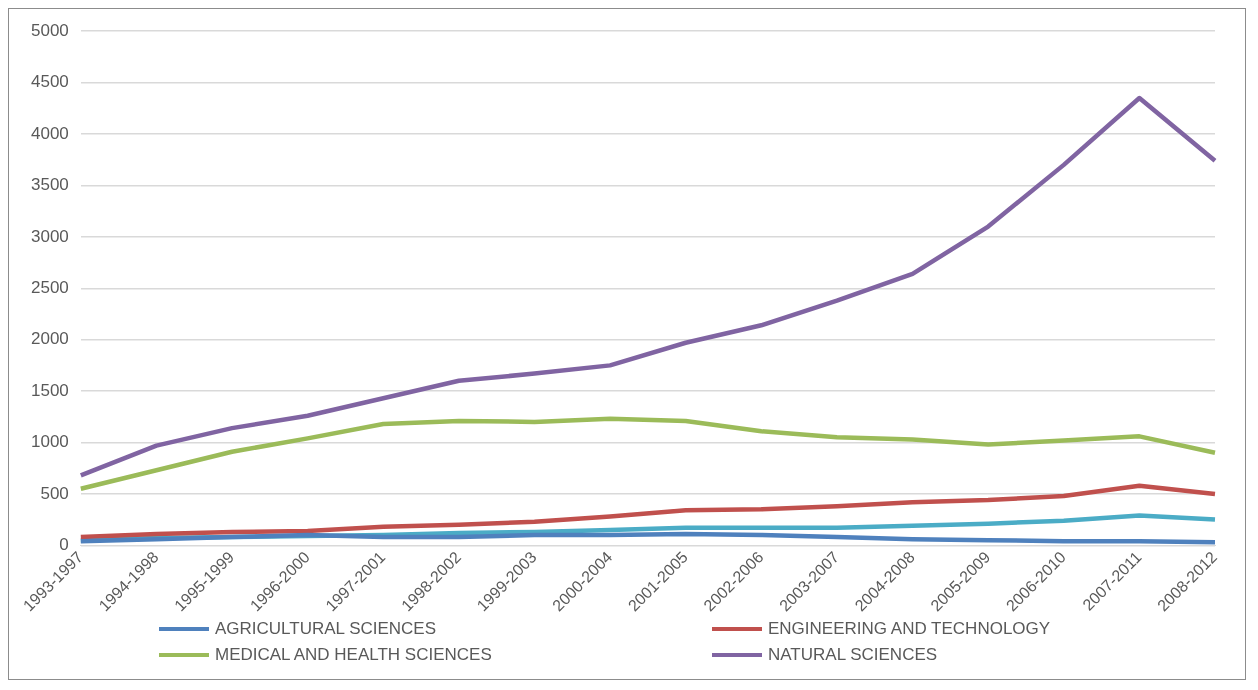  What do you see at coordinates (353, 655) in the screenshot?
I see `legend-label: MEDICAL AND HEALTH SCIENCES` at bounding box center [353, 655].